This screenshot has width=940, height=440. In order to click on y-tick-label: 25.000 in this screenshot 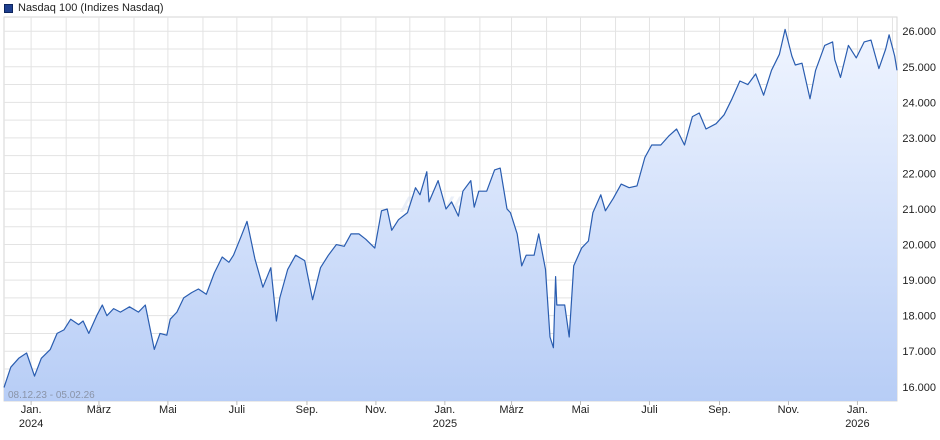, I will do `click(919, 68)`.